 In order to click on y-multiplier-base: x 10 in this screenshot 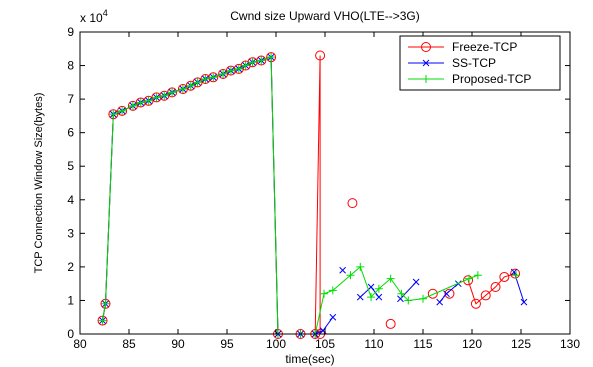, I will do `click(91, 18)`.